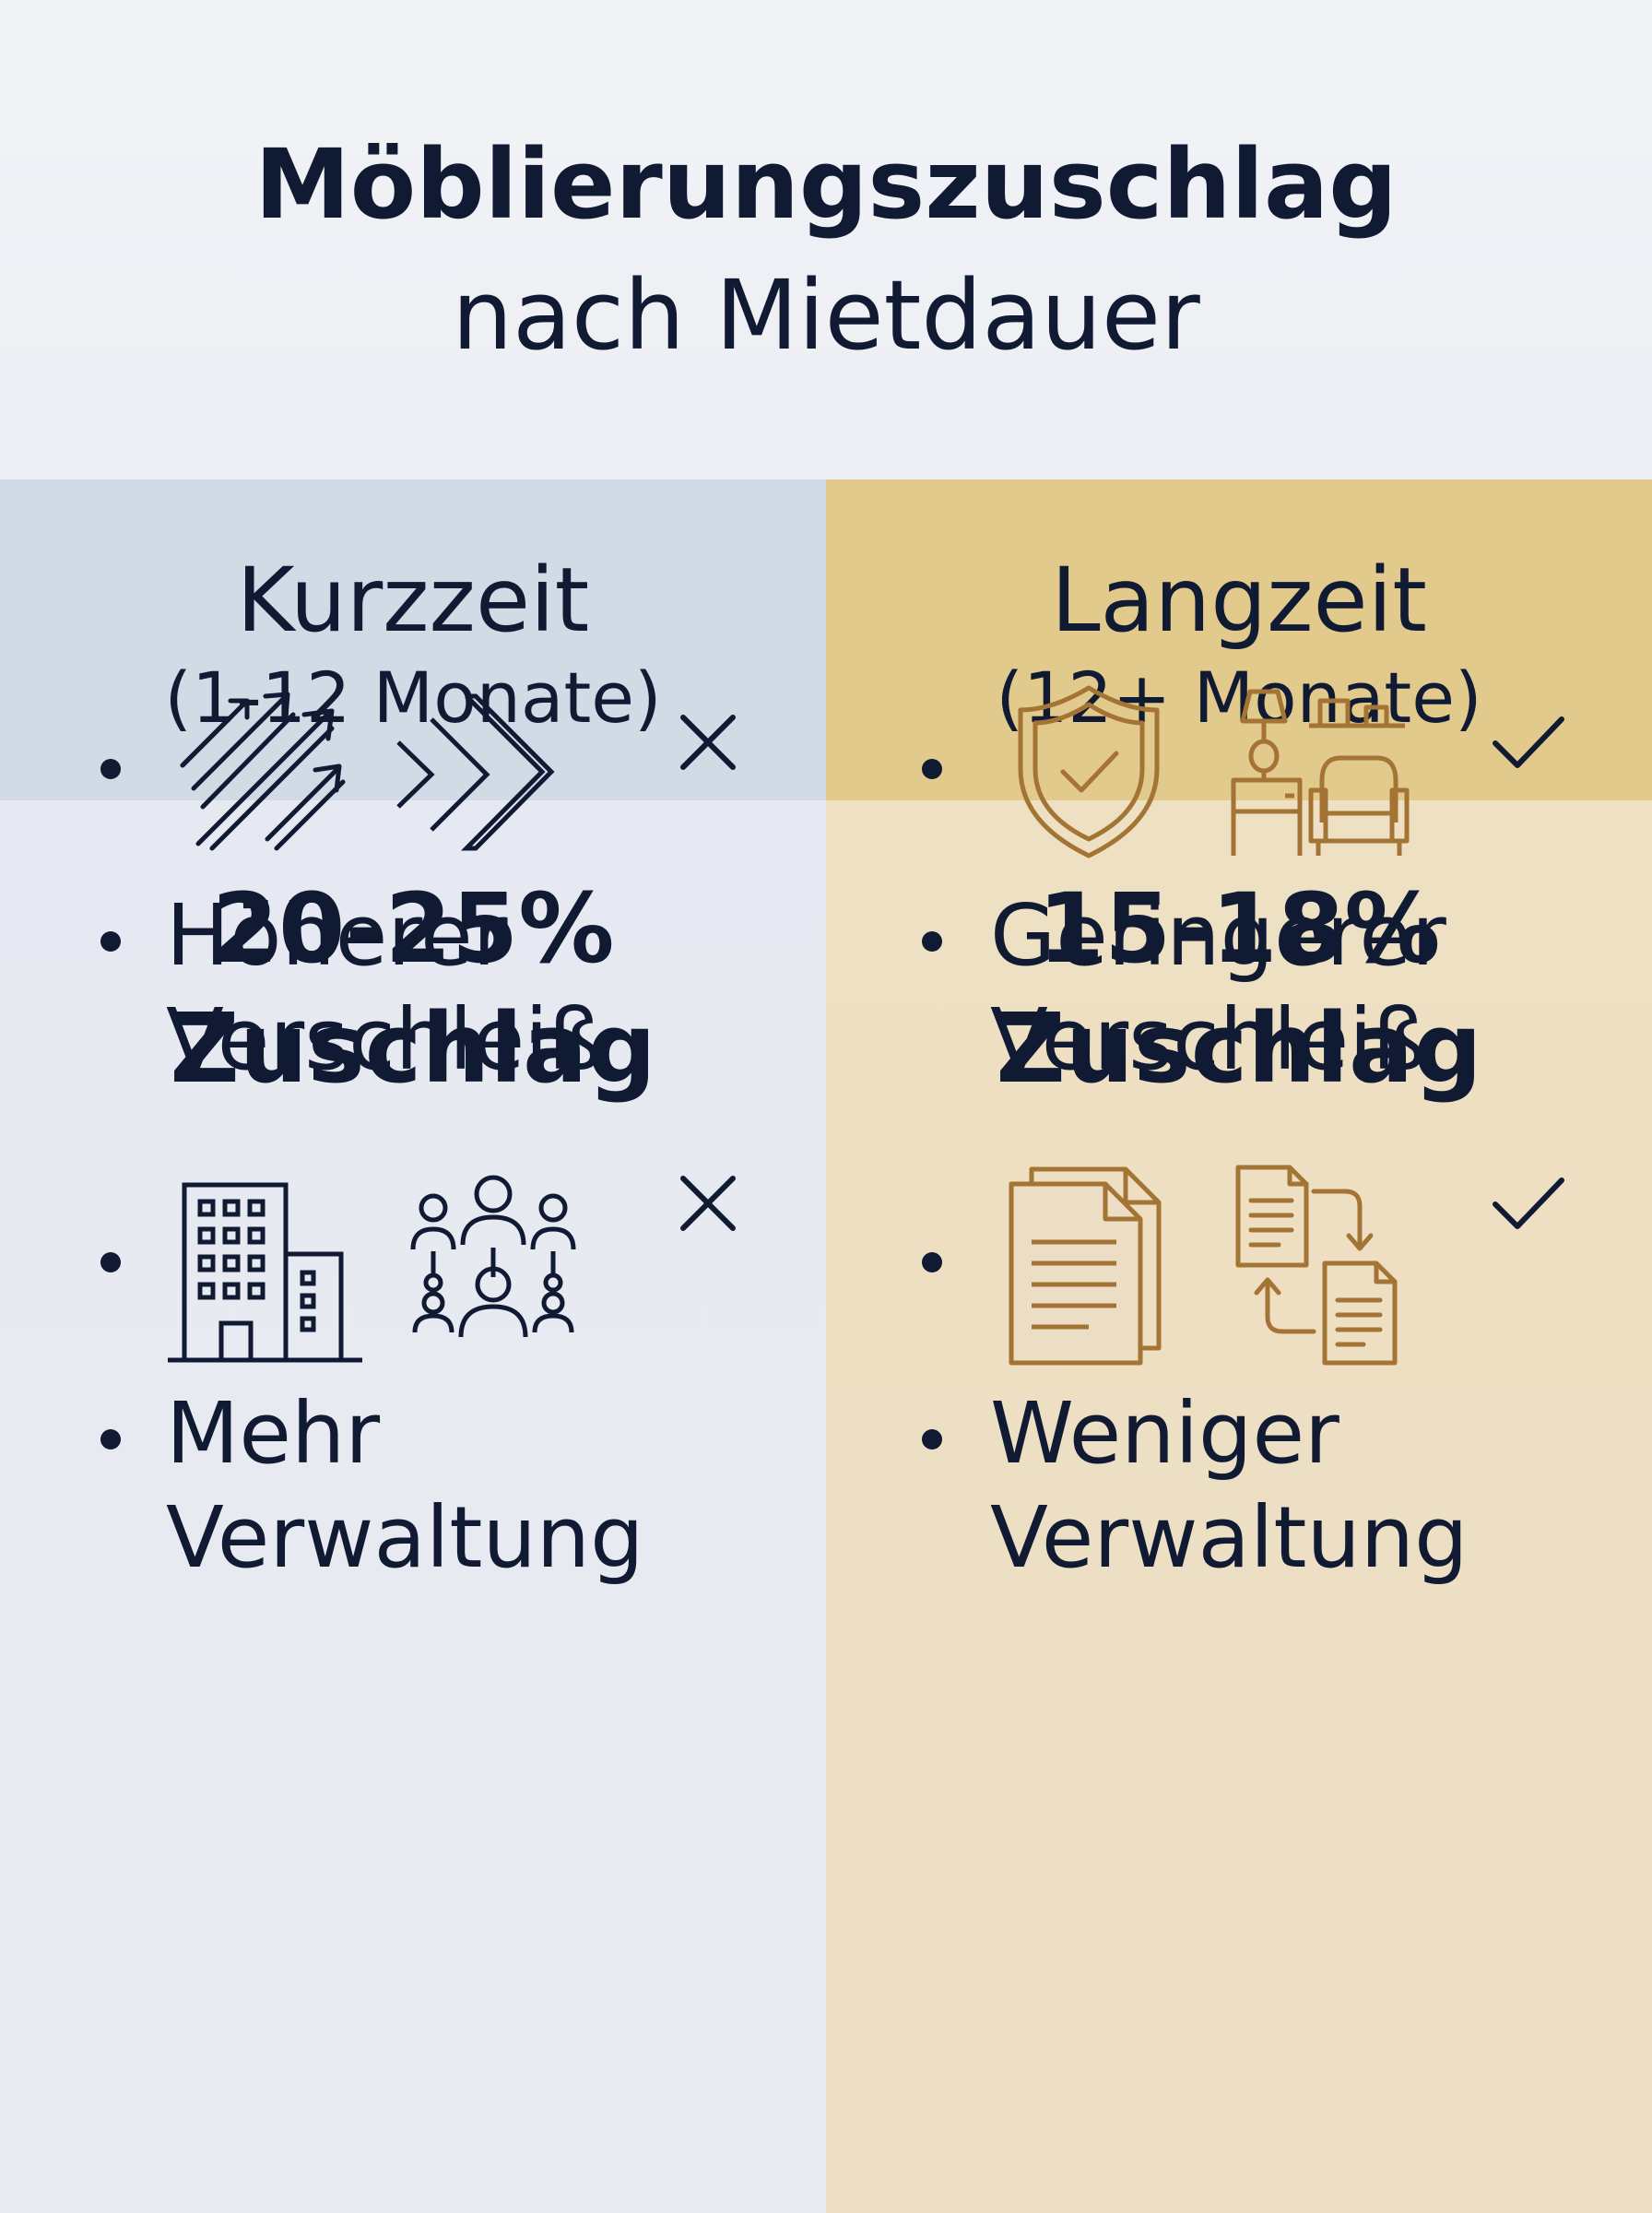  Describe the element at coordinates (1164, 1433) in the screenshot. I see `item-text-line: Weniger` at that location.